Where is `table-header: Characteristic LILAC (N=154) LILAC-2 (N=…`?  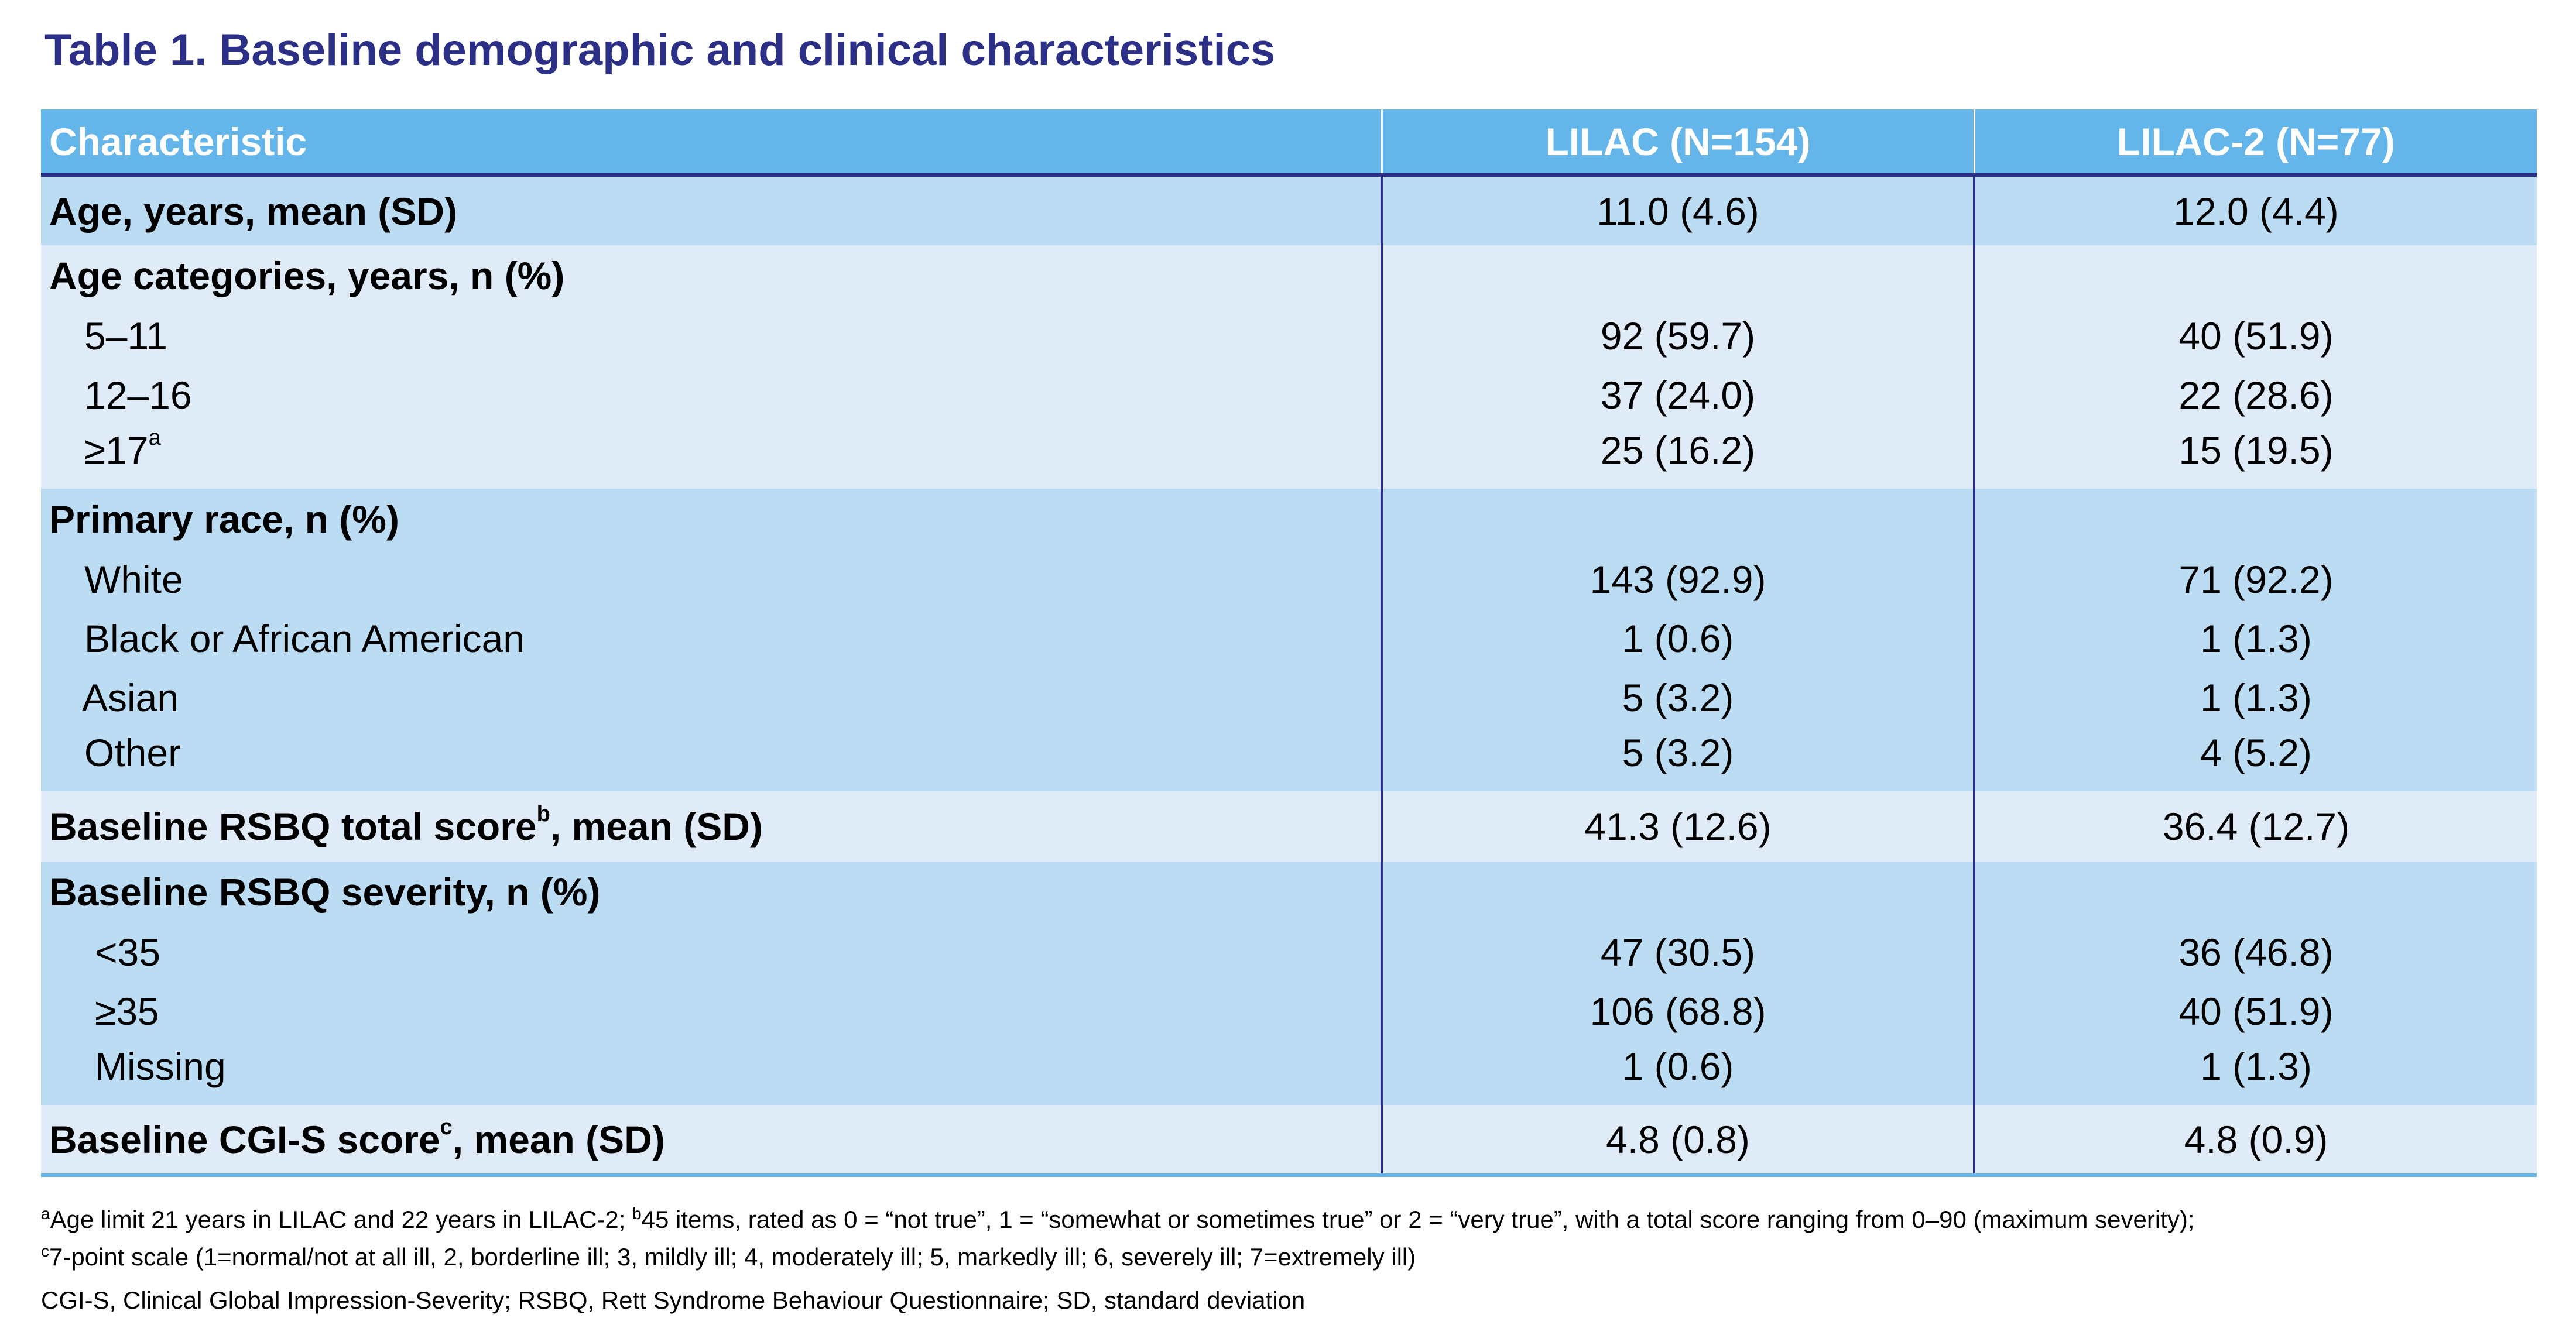 table-header: Characteristic LILAC (N=154) LILAC-2 (N=… is located at coordinates (1289, 142).